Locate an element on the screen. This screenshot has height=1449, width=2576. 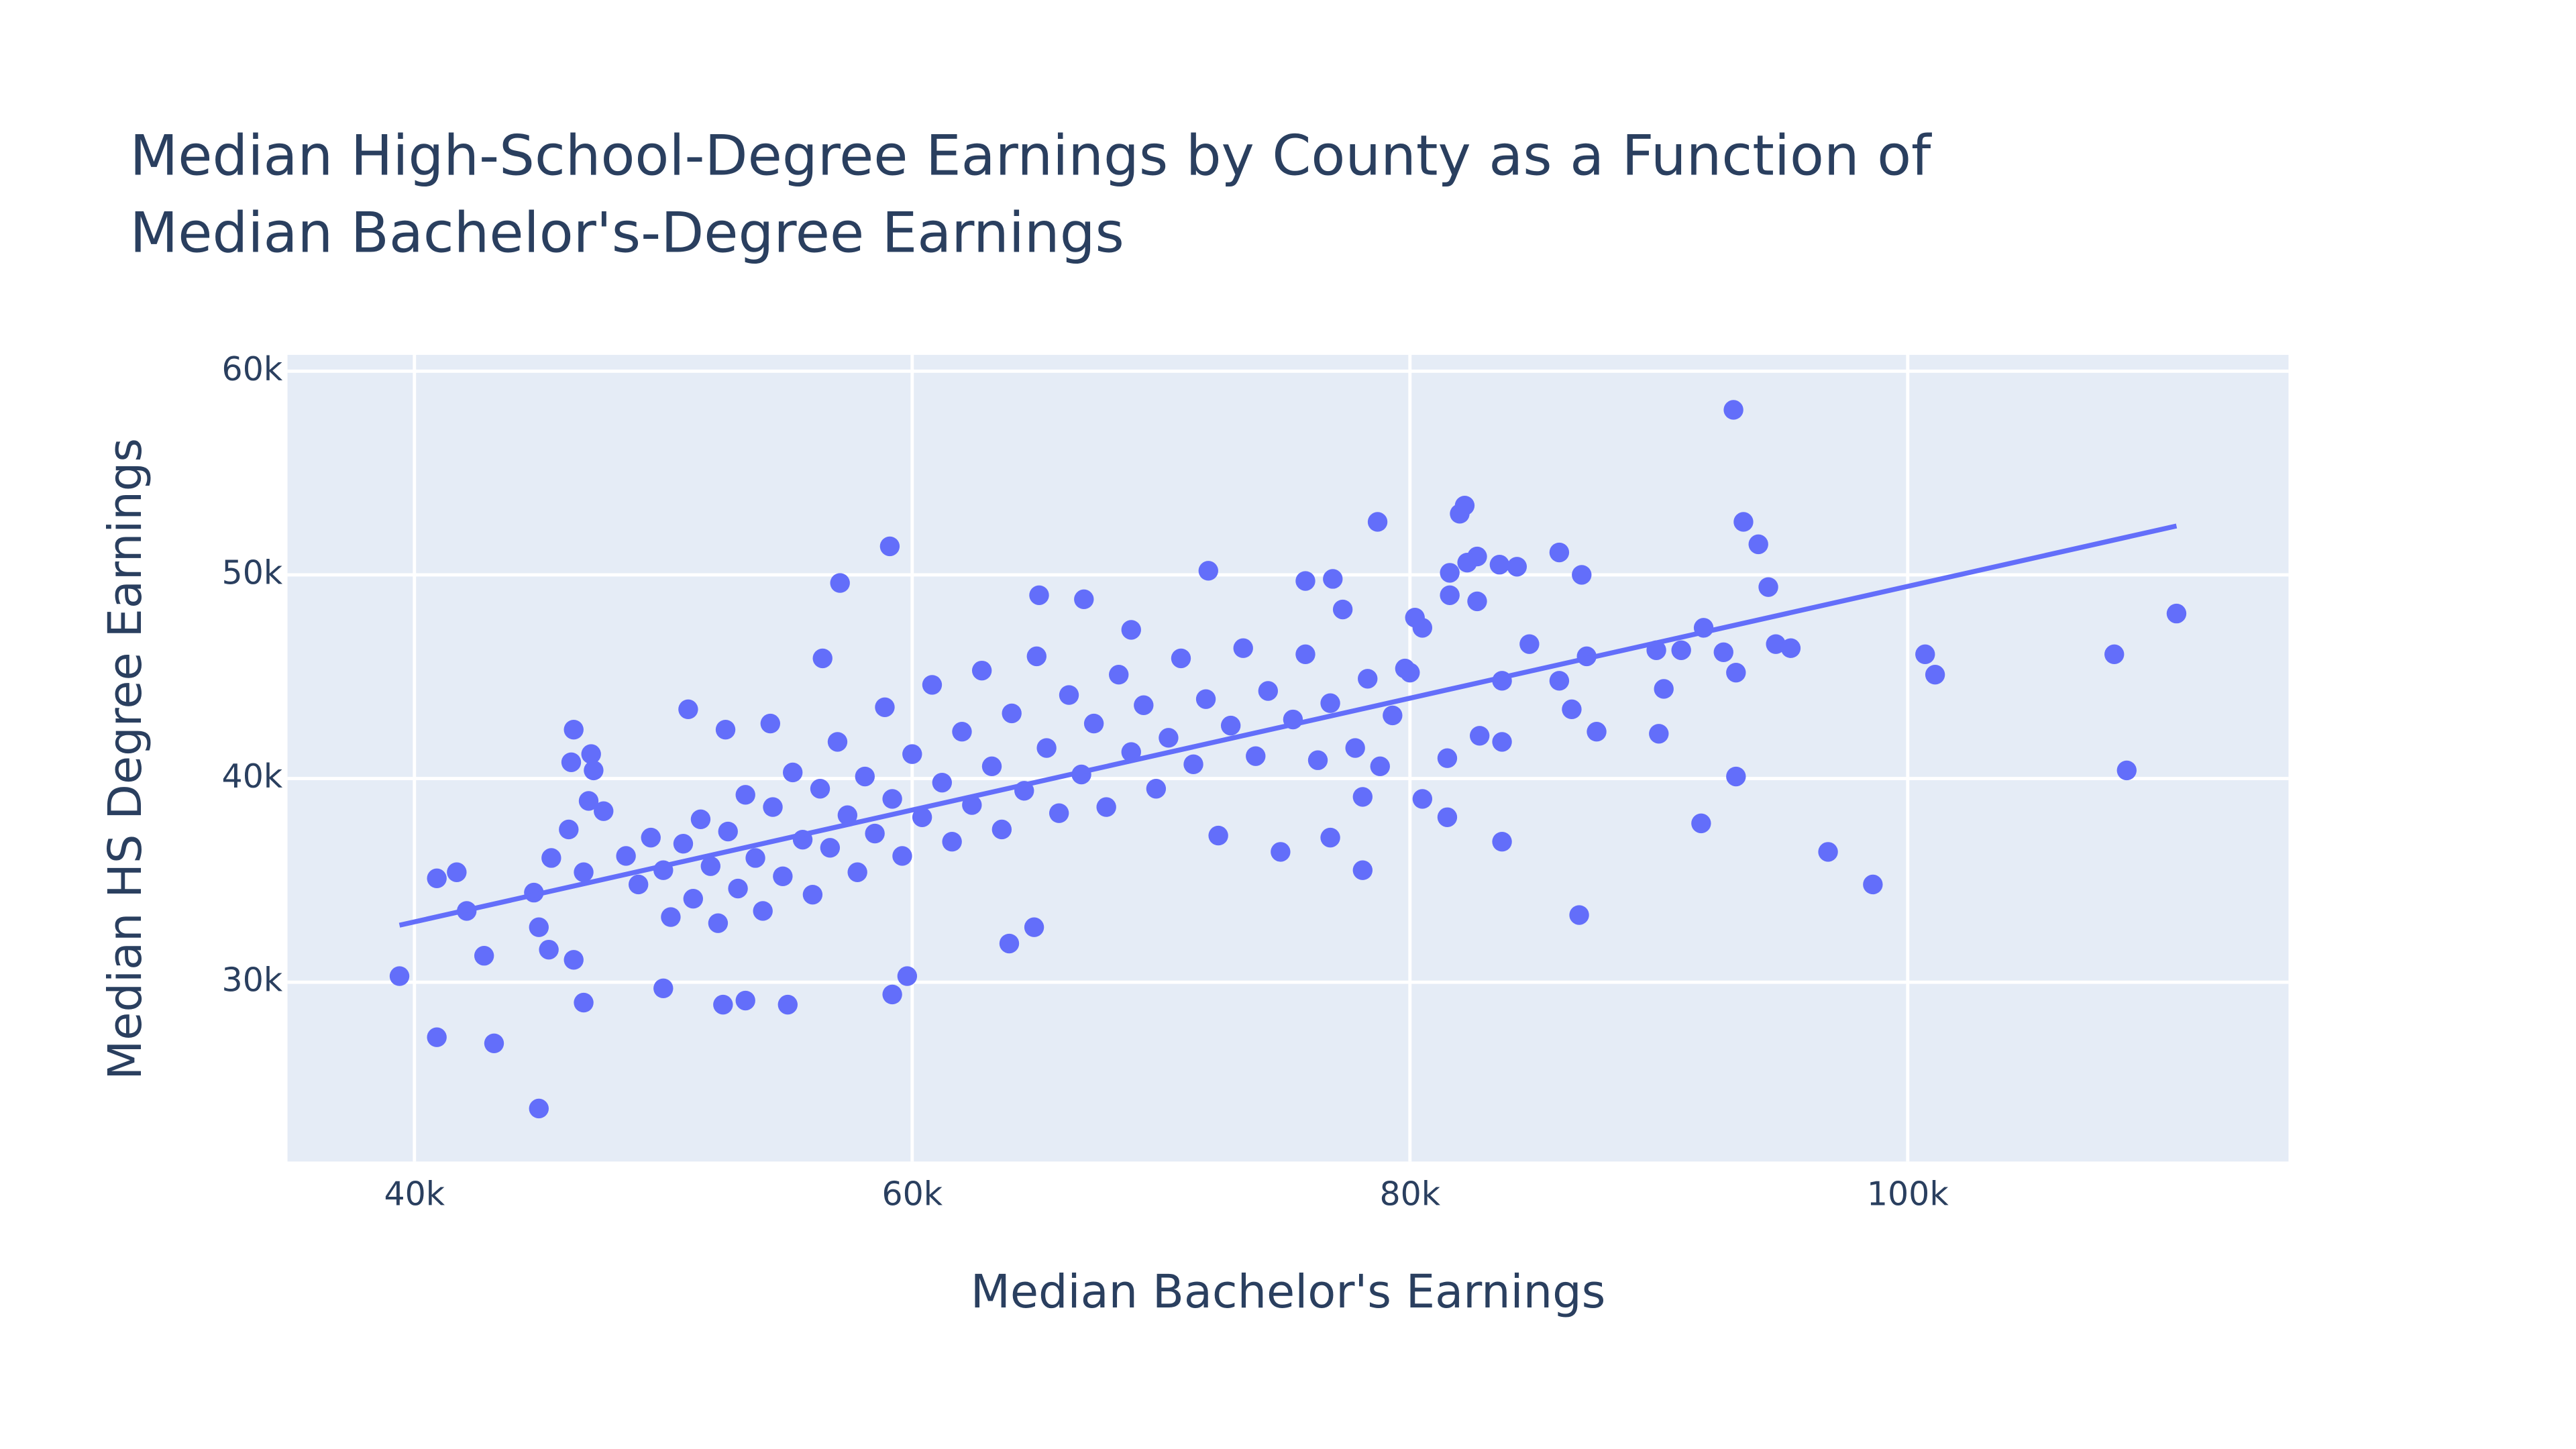
y-tick-label: 40k is located at coordinates (252, 776).